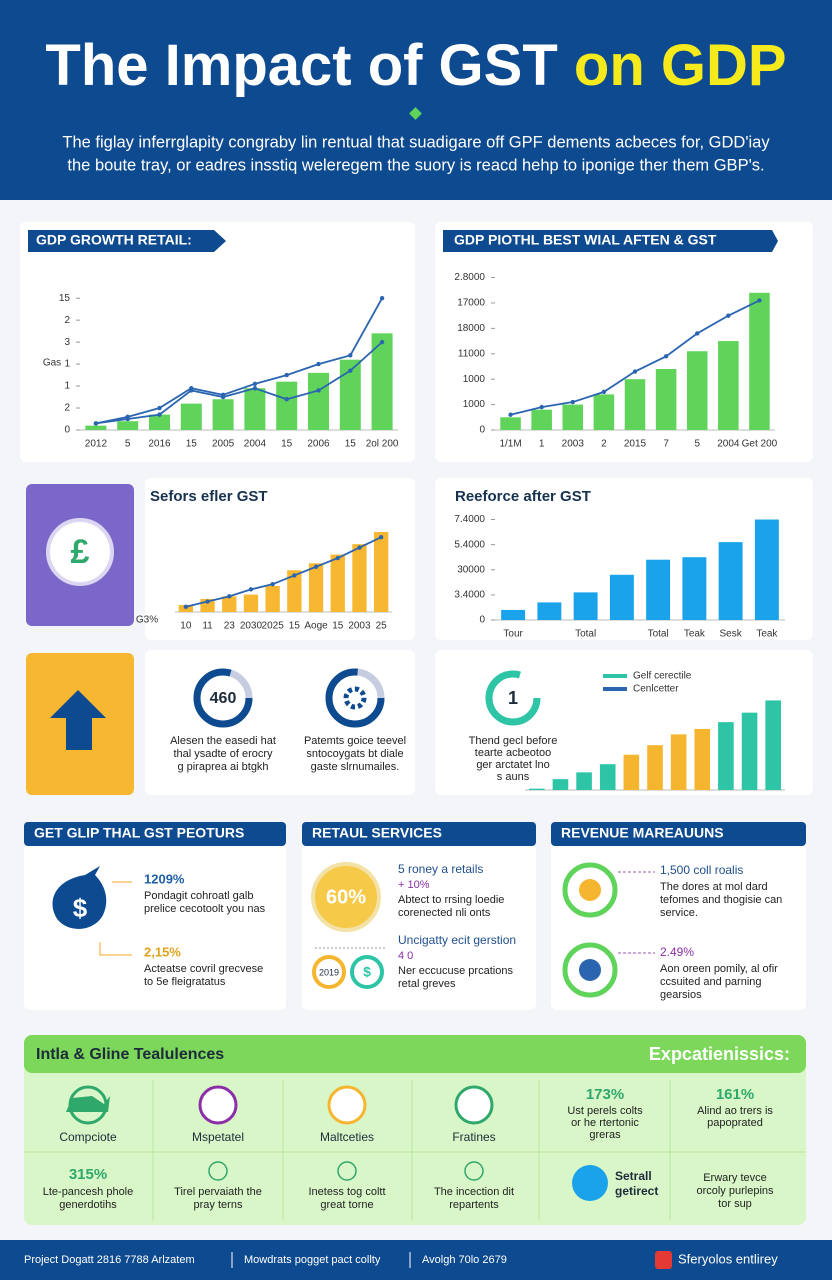 The height and width of the screenshot is (1280, 832). I want to click on cell-label: Mspetatel, so click(218, 1137).